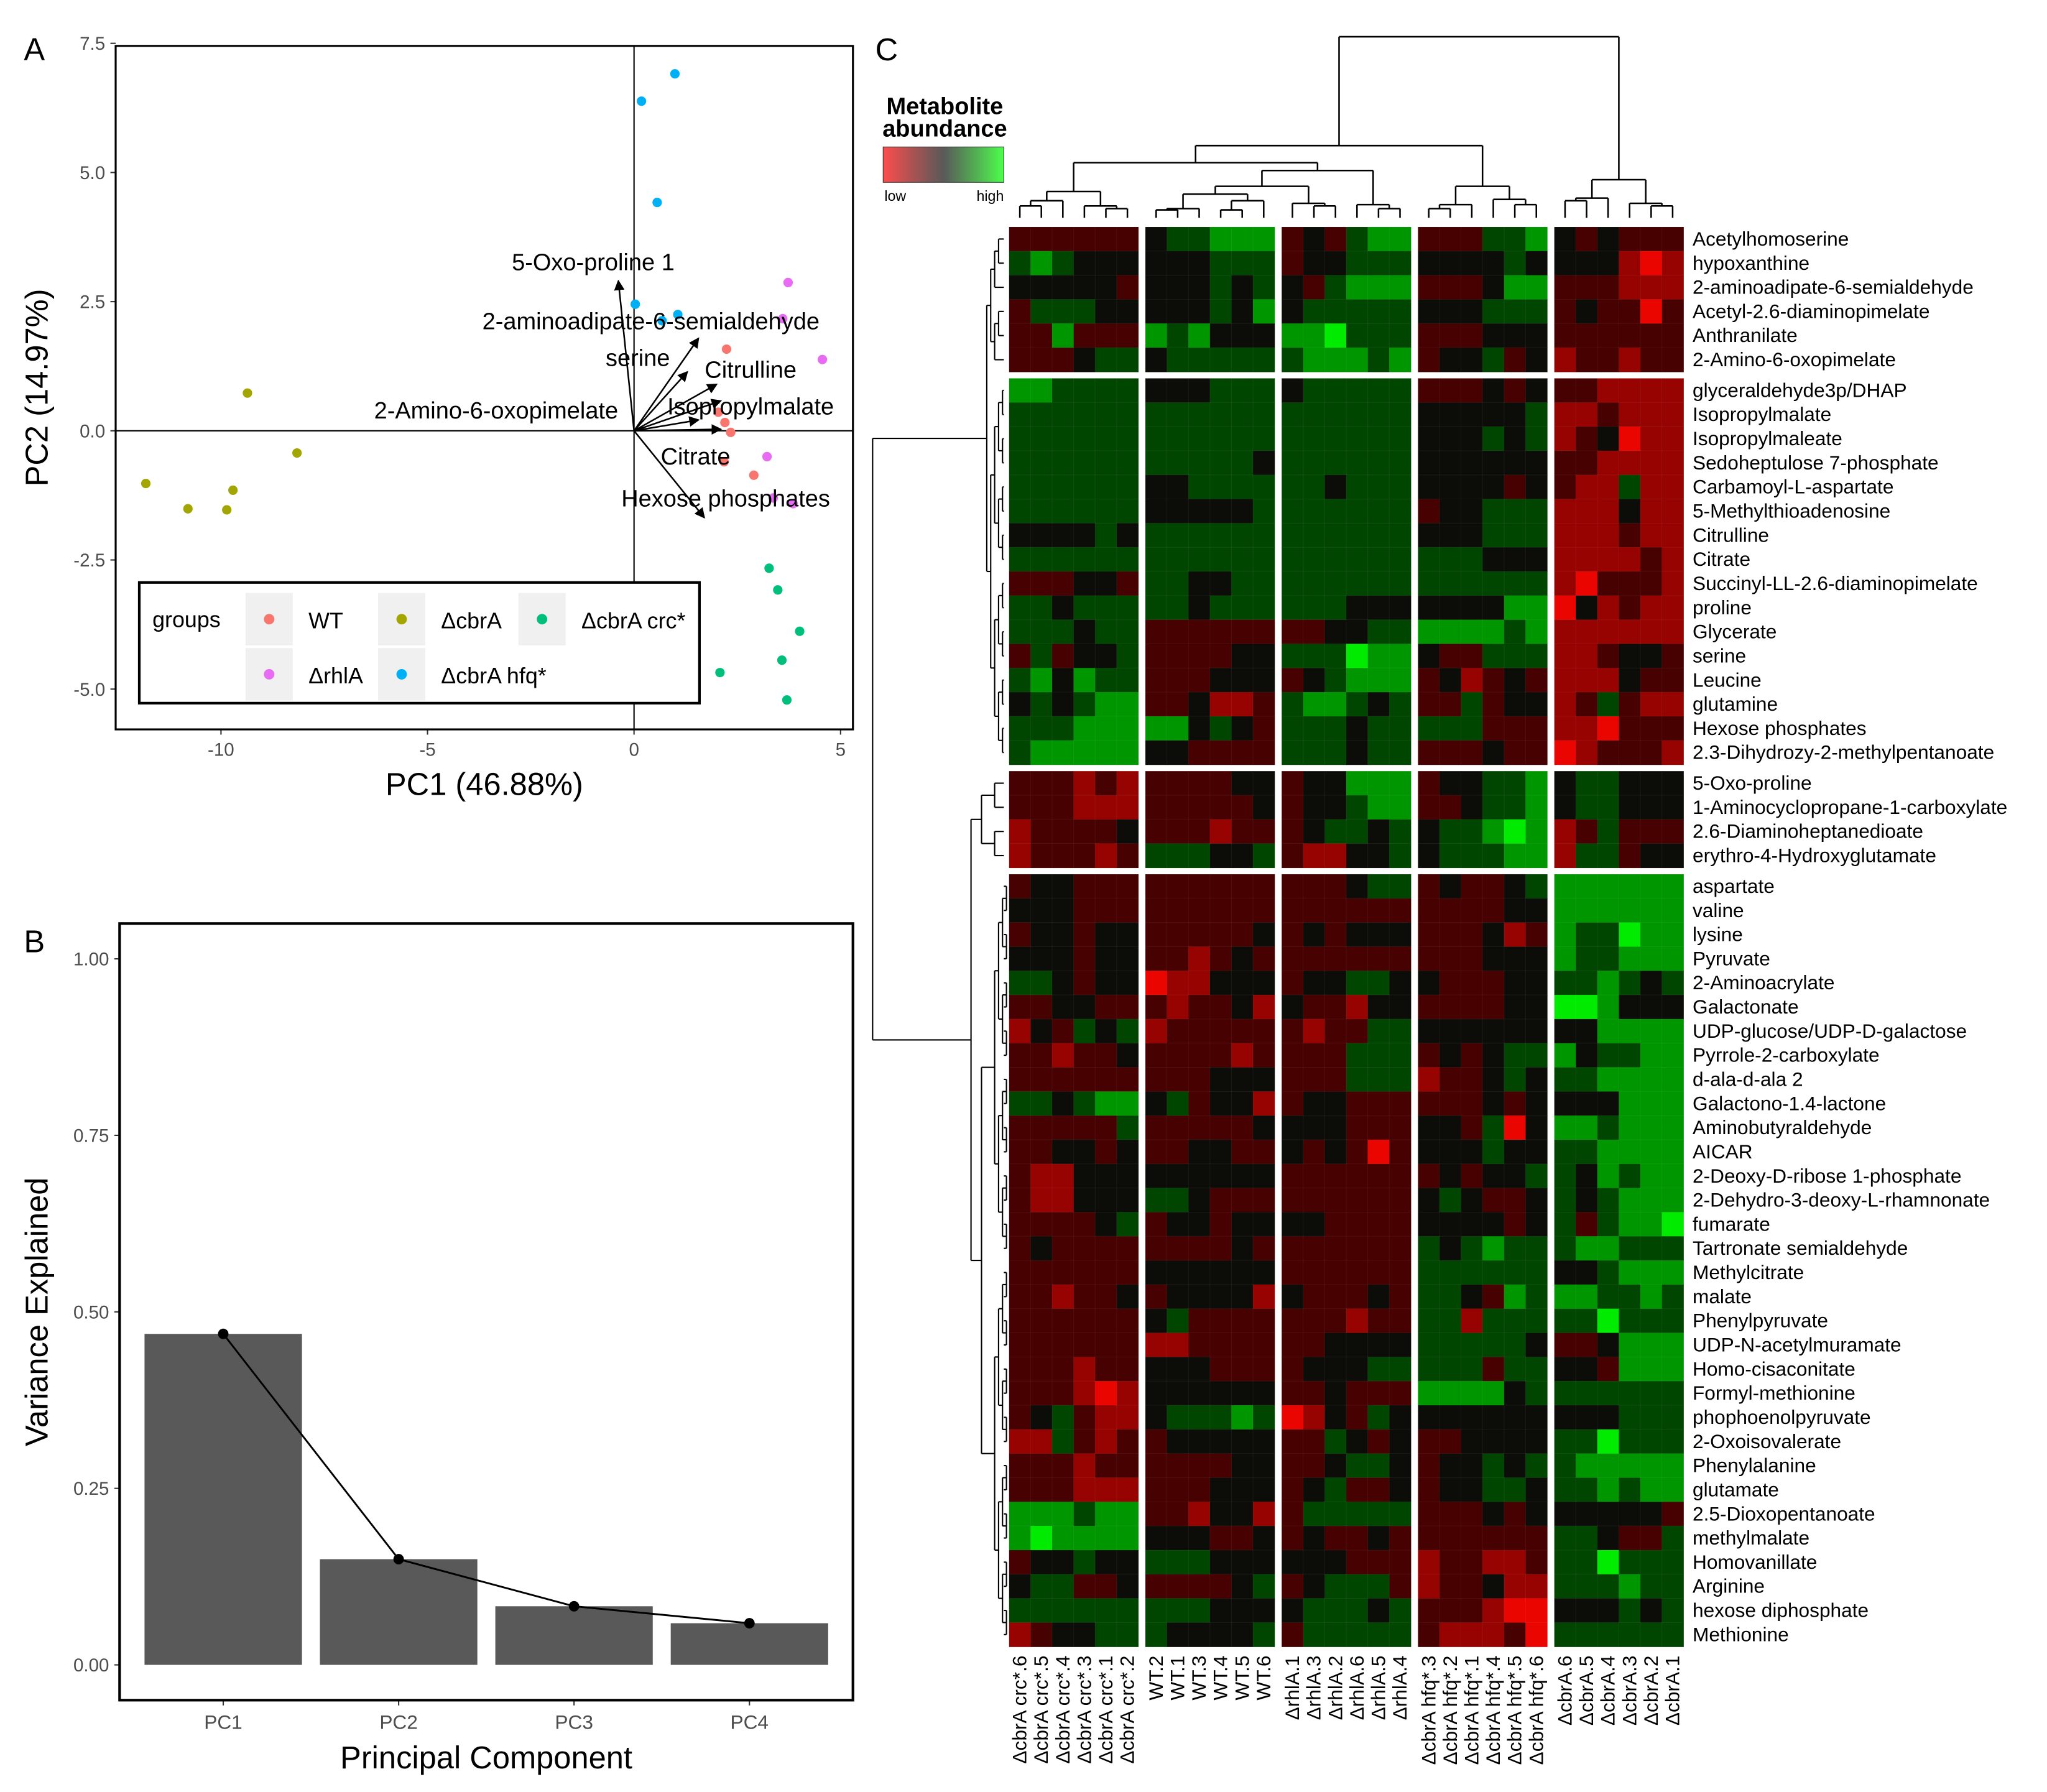 The width and height of the screenshot is (2047, 1792). I want to click on x-tick-label: PC4, so click(750, 1722).